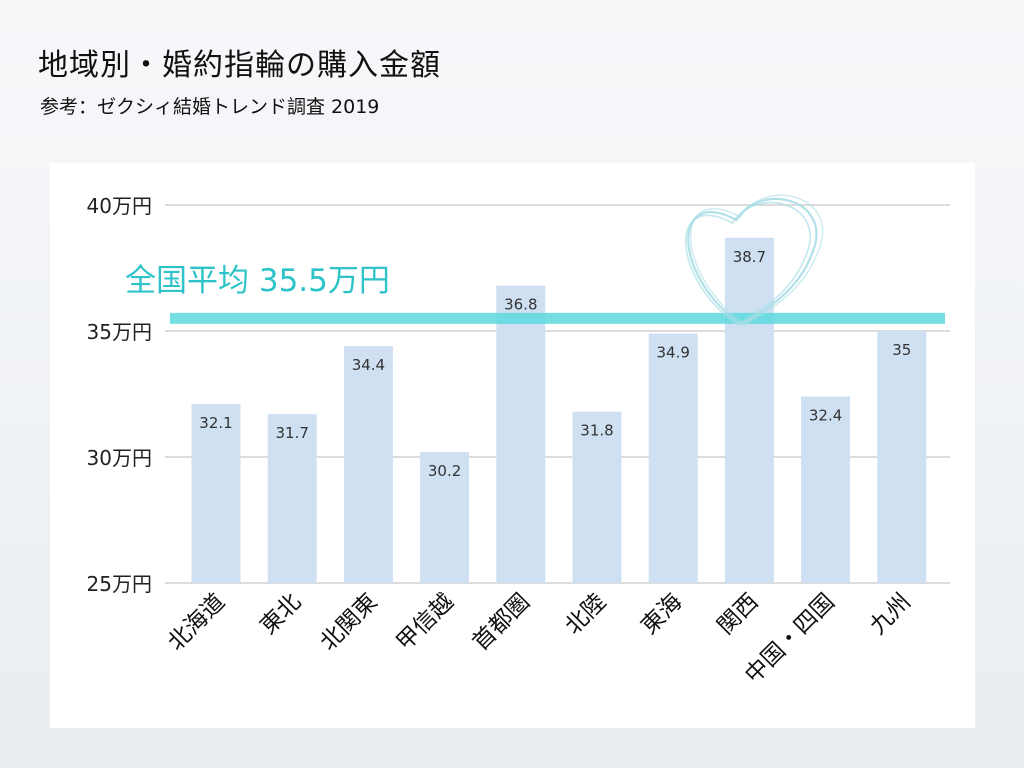 This screenshot has height=768, width=1024. What do you see at coordinates (291, 433) in the screenshot?
I see `value-label: 31.7` at bounding box center [291, 433].